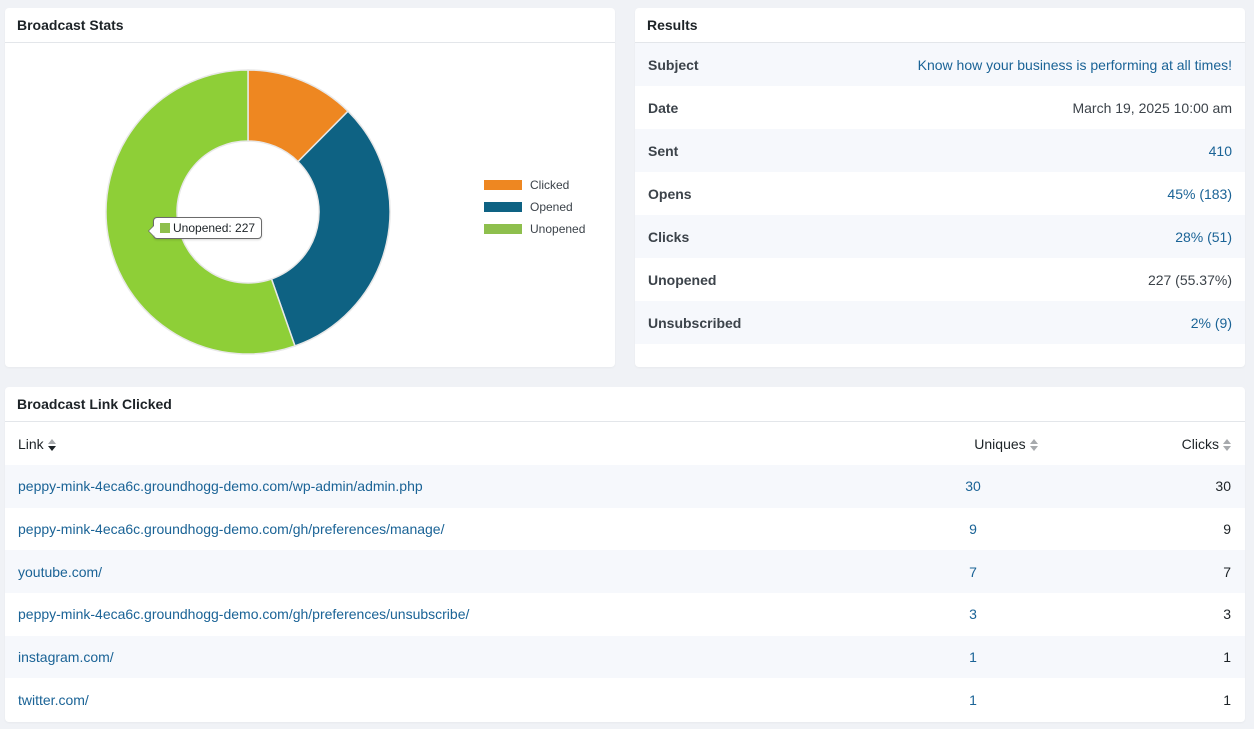 The height and width of the screenshot is (729, 1254). Describe the element at coordinates (973, 571) in the screenshot. I see `uniques-value: 7` at that location.